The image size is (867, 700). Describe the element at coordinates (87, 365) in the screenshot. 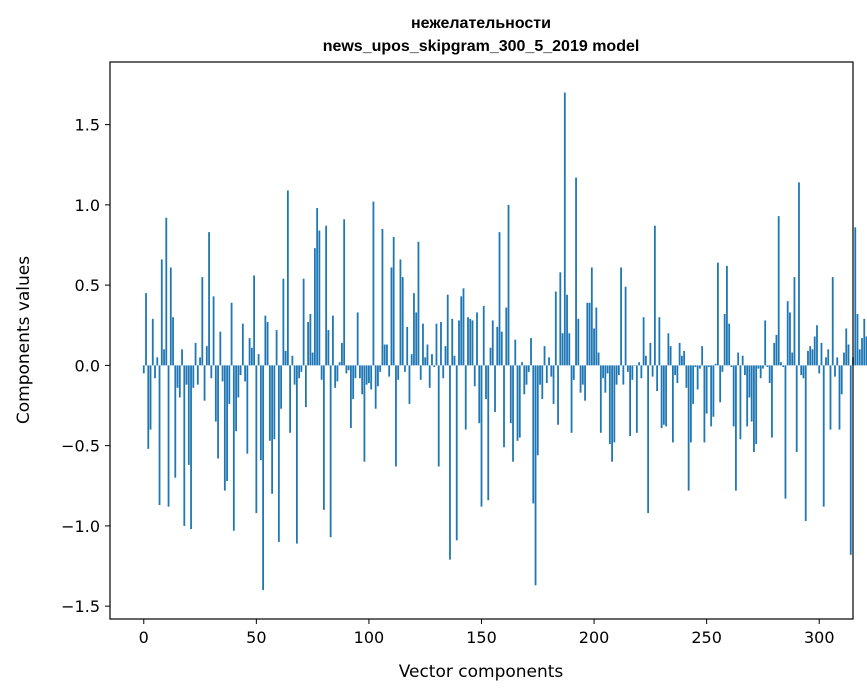

I see `y-tick-label: 0.0` at that location.